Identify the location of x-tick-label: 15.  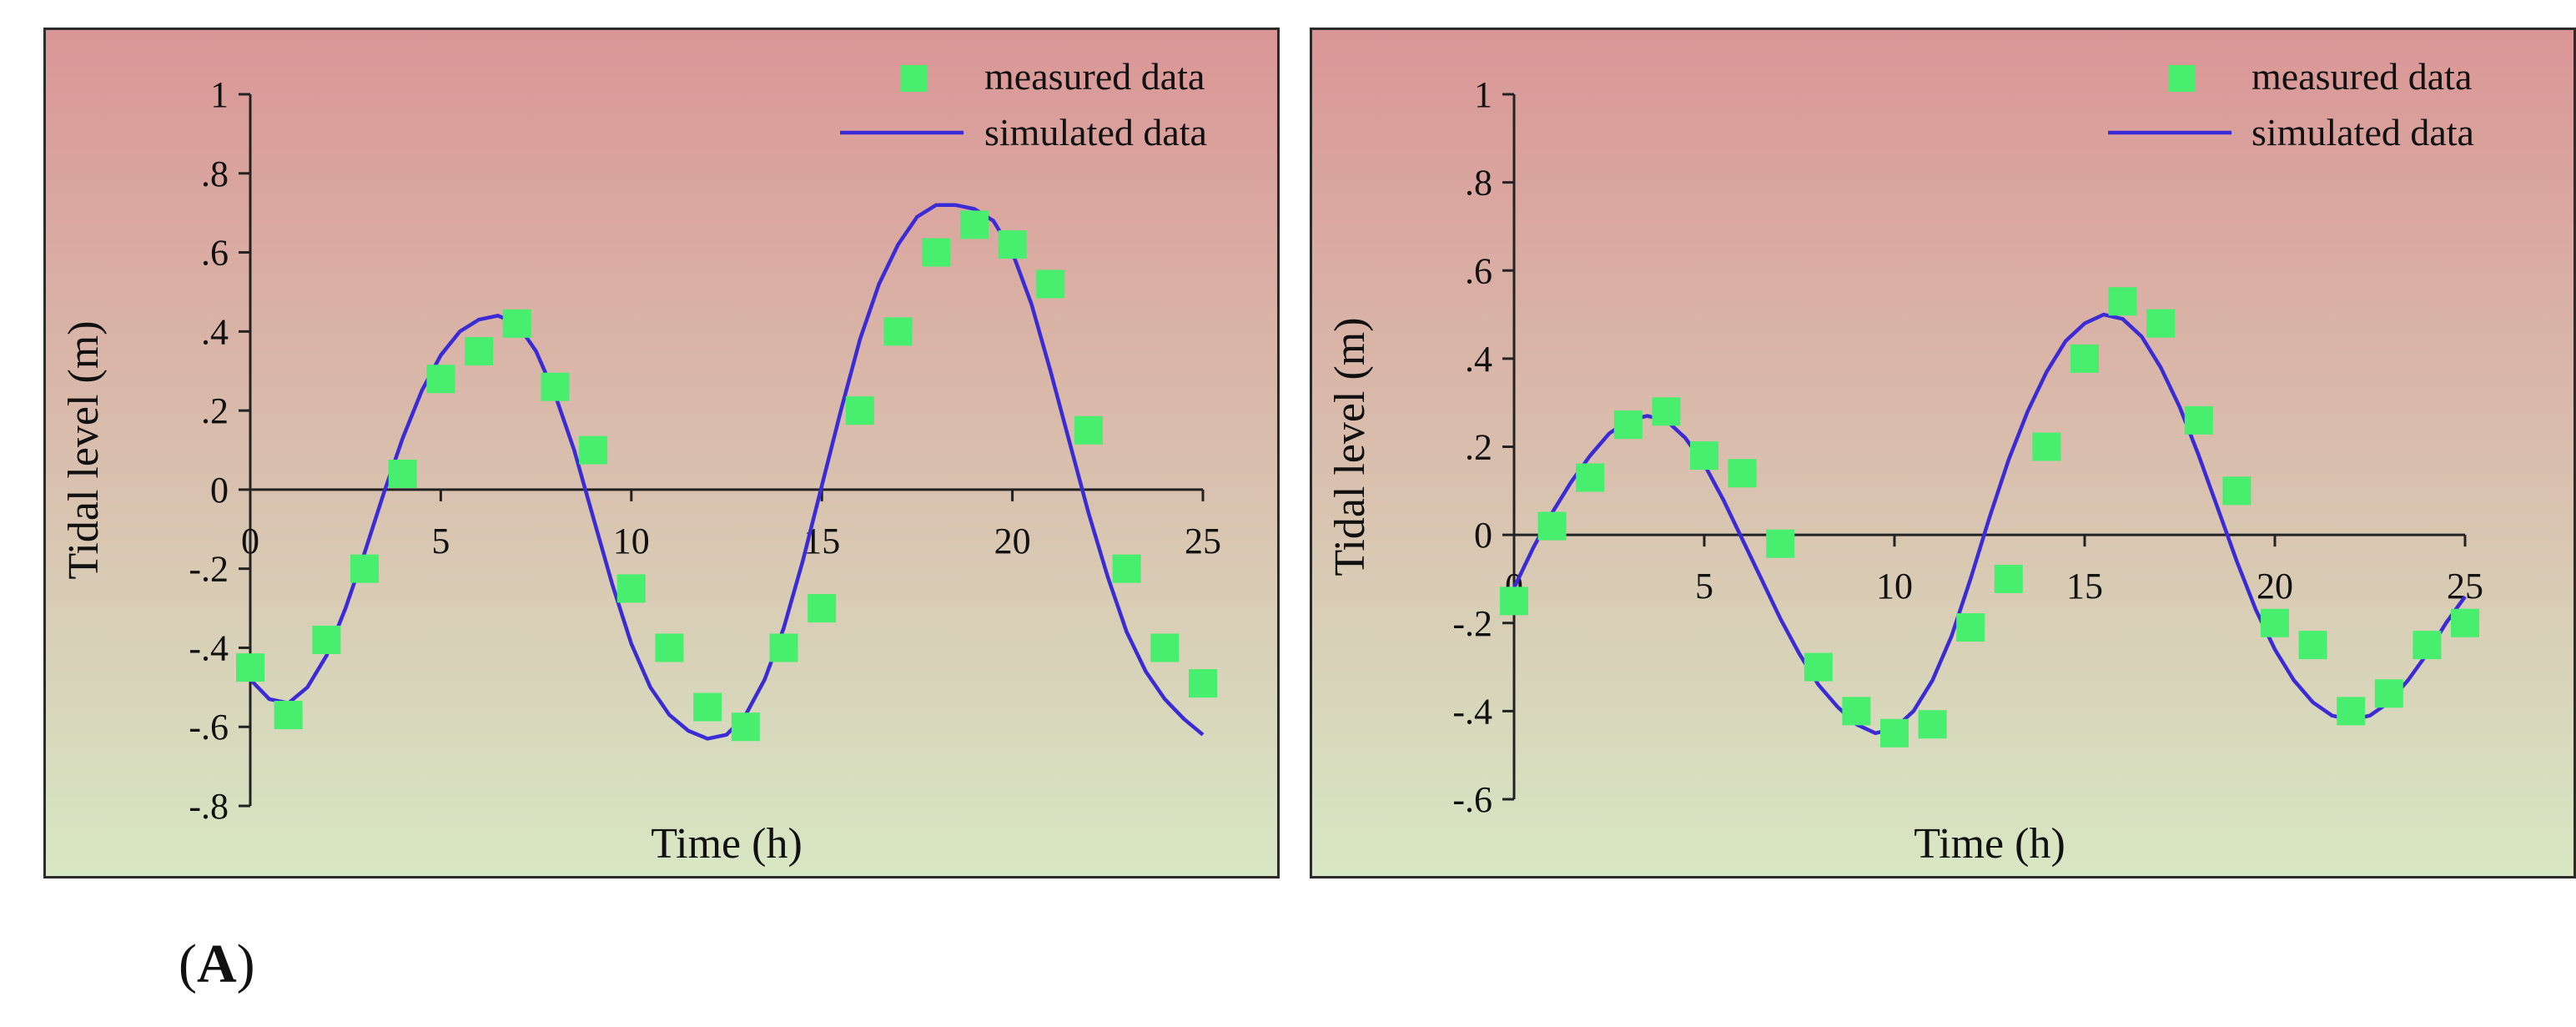
(2084, 586).